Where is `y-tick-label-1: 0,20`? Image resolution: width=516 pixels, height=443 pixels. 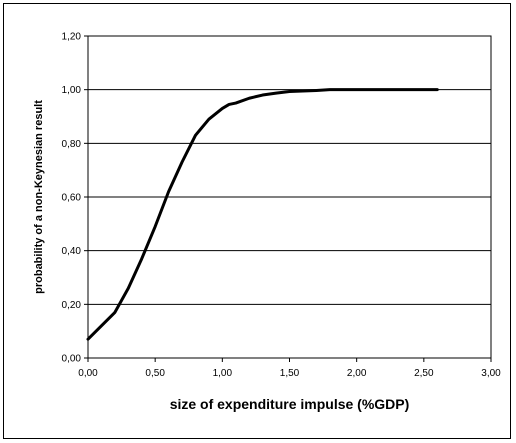 y-tick-label-1: 0,20 is located at coordinates (72, 305).